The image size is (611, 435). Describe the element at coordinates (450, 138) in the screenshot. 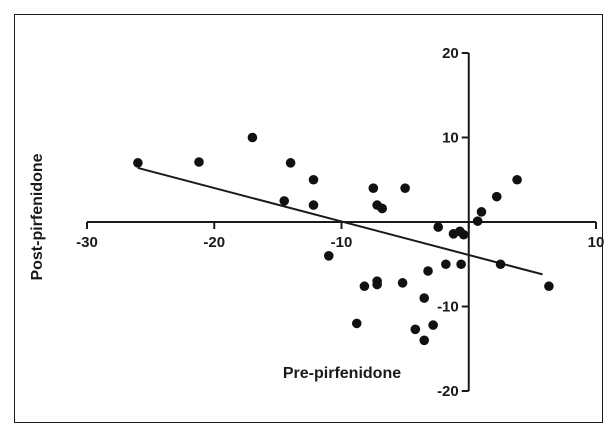

I see `y-tick-label: 10` at that location.